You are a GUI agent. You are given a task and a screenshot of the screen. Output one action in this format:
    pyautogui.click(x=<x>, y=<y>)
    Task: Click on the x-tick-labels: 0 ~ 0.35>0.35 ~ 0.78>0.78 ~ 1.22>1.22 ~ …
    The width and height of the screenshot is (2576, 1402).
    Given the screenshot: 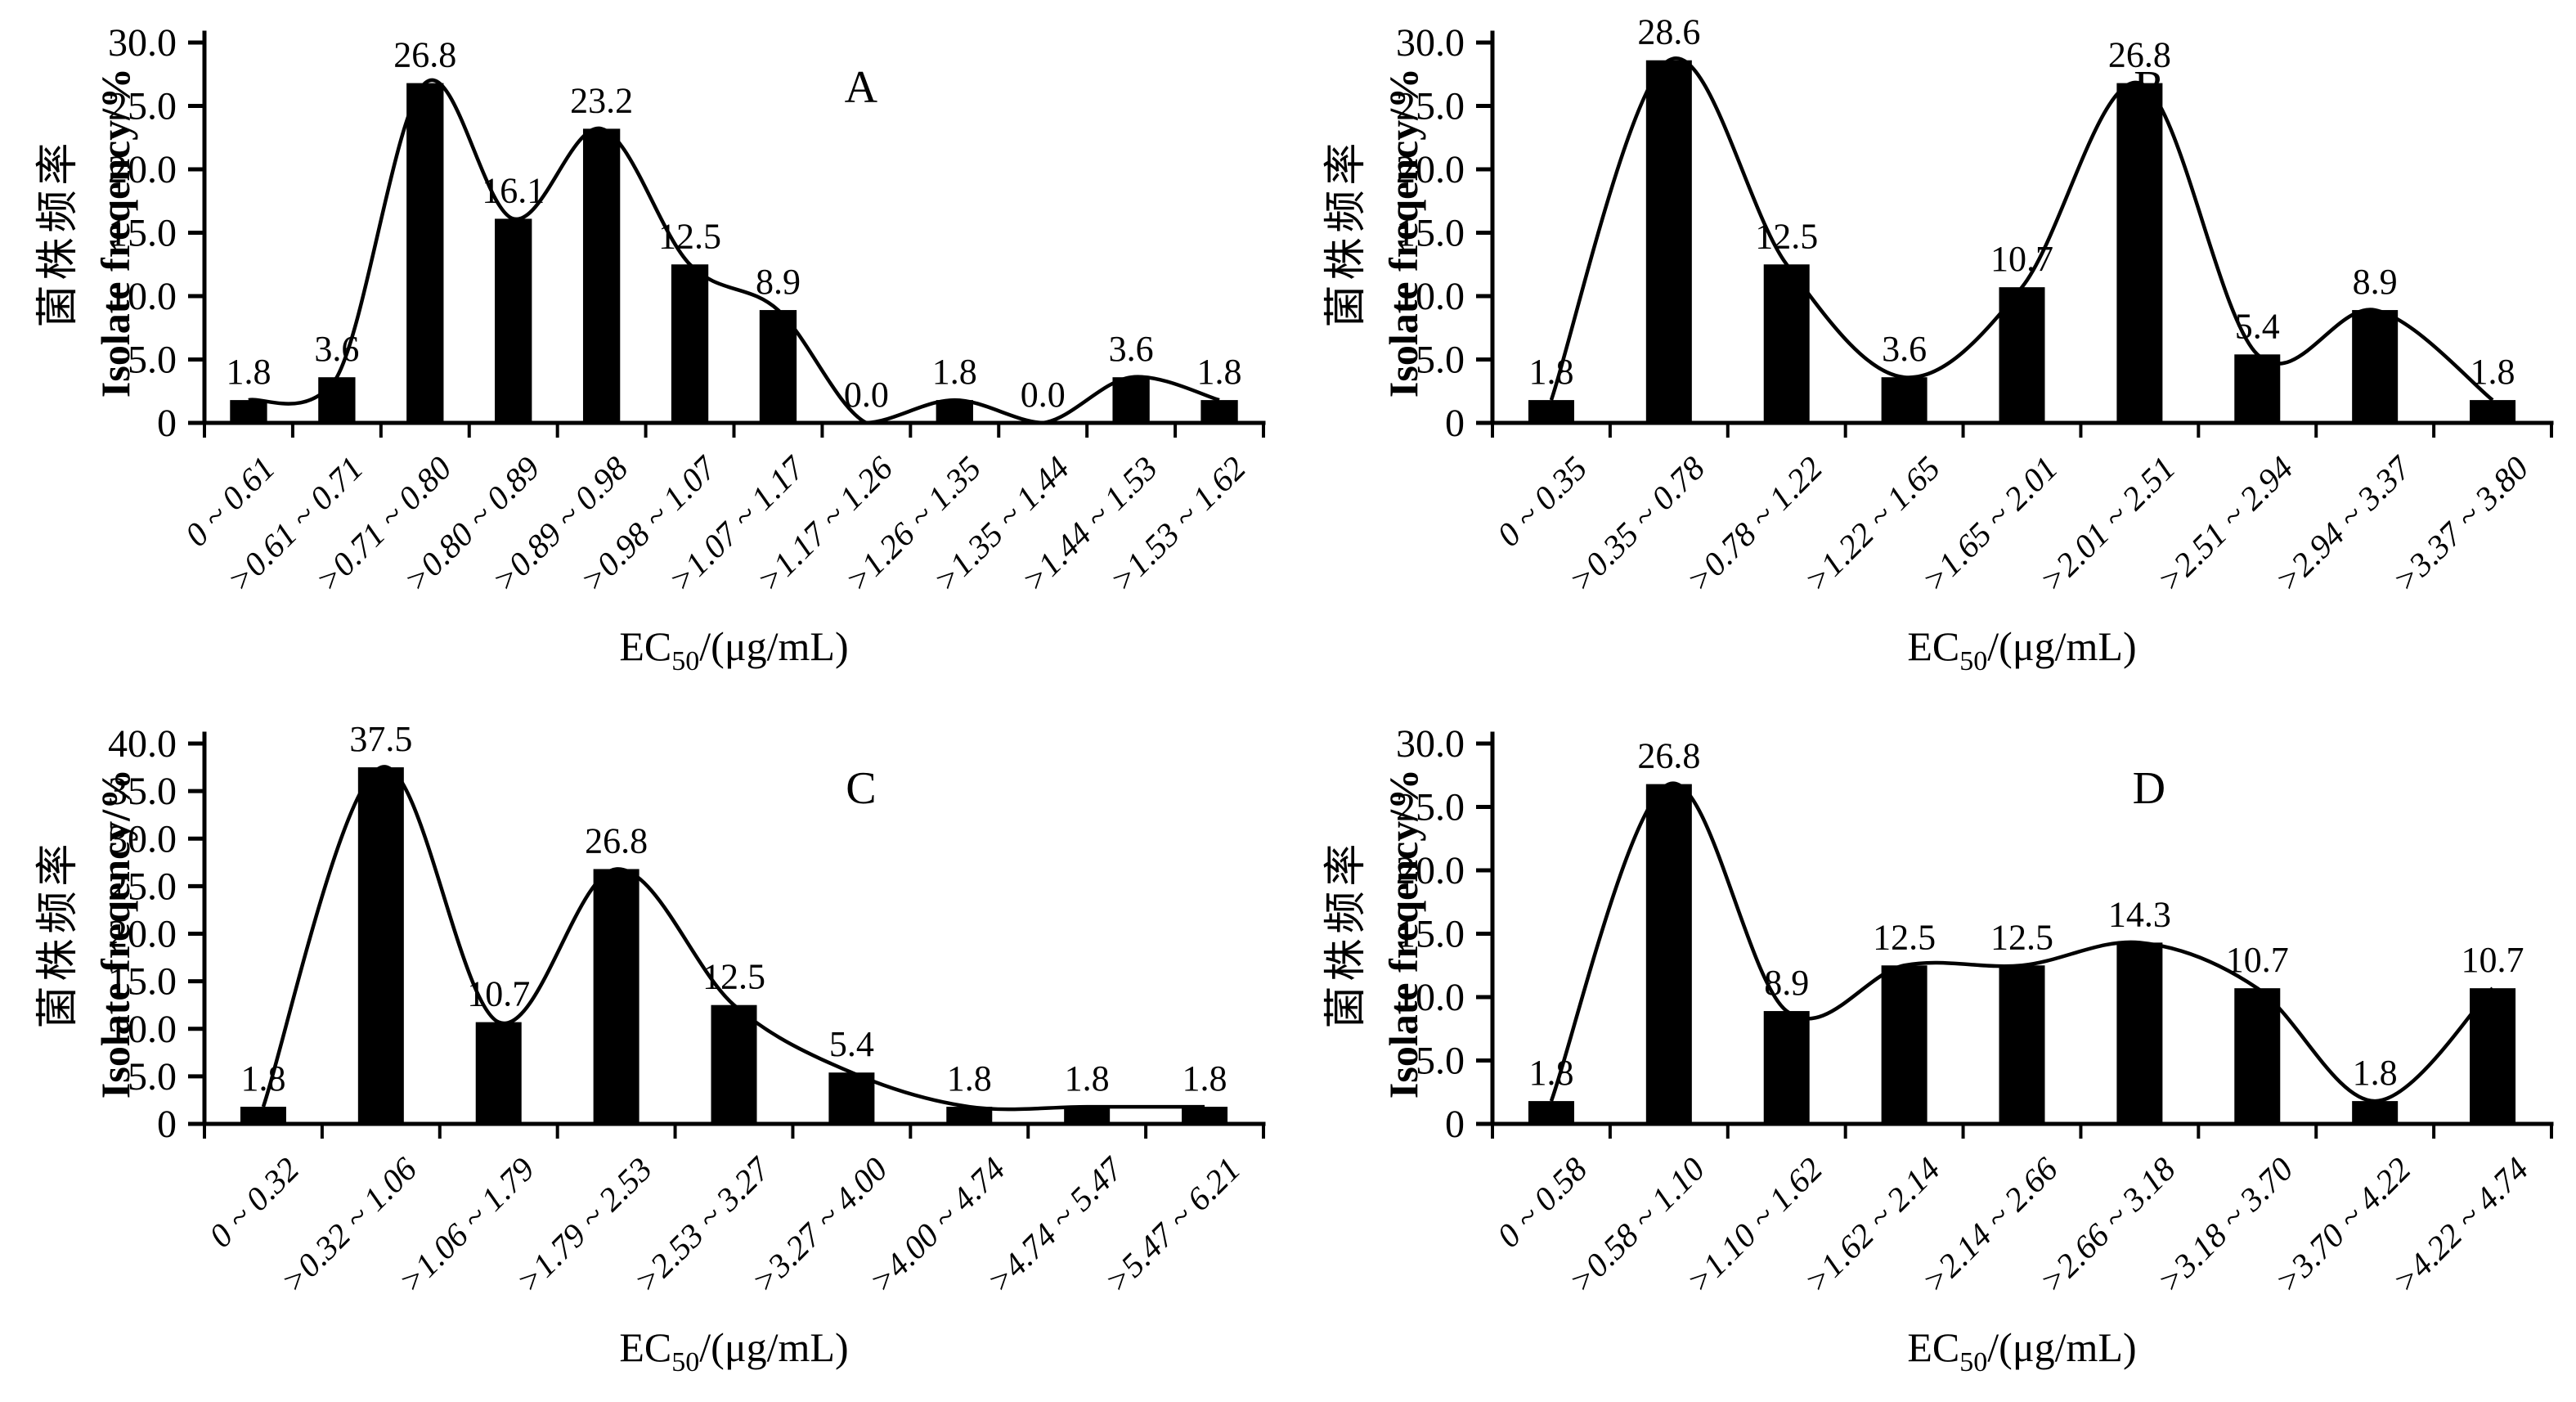 What is the action you would take?
    pyautogui.click(x=2012, y=524)
    